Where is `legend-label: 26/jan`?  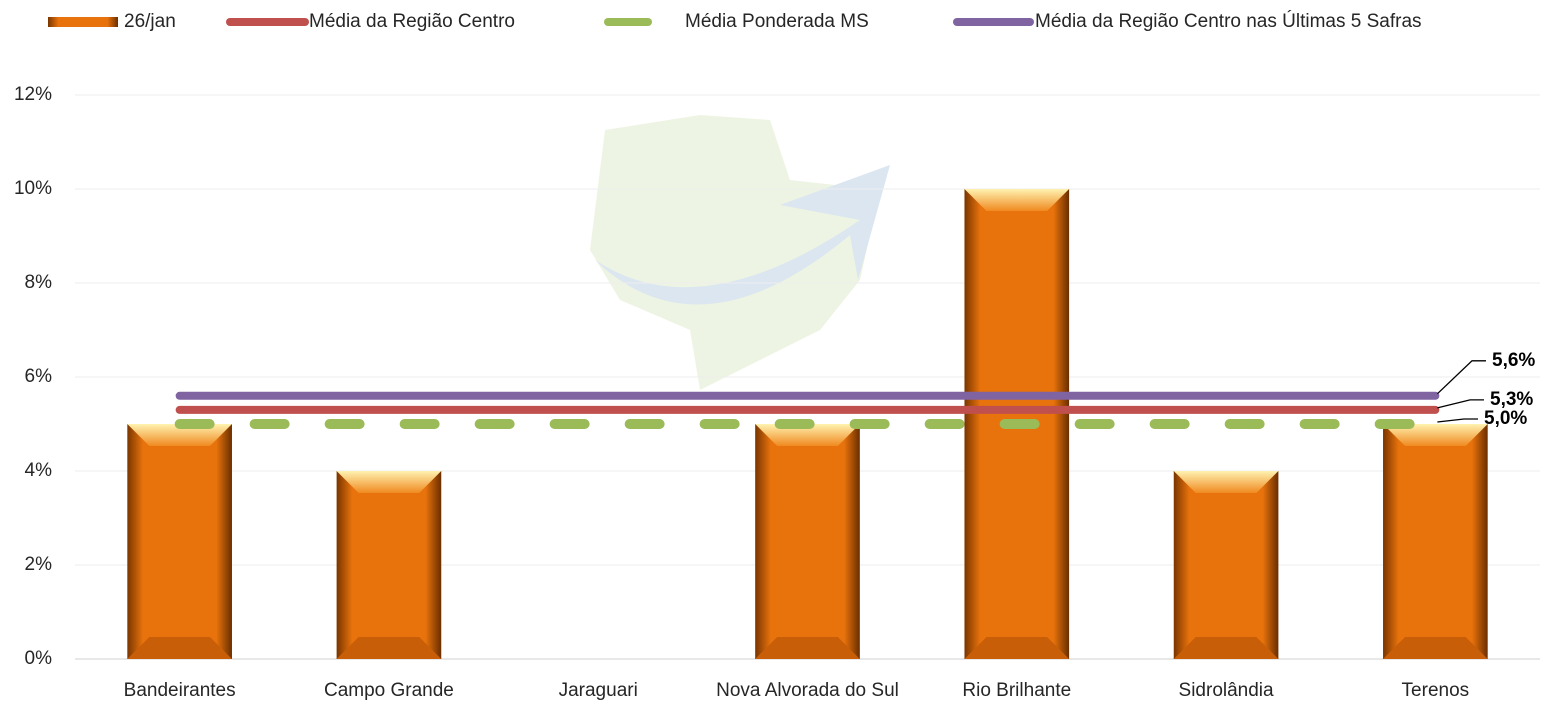 legend-label: 26/jan is located at coordinates (150, 21).